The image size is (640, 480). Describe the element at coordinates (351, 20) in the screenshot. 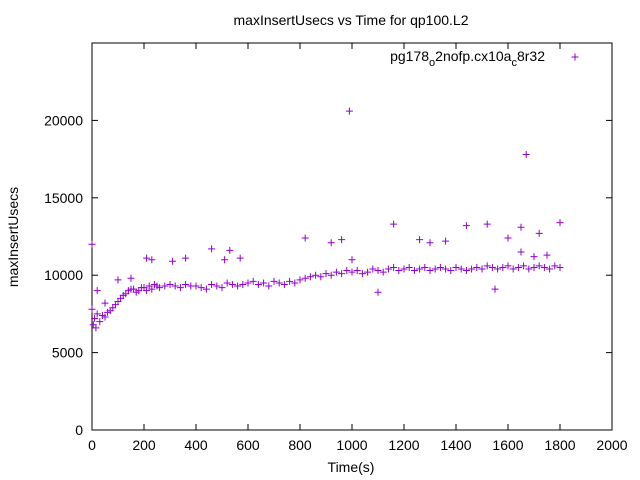

I see `chart-title: maxInsertUsecs vs Time for qp100.L2` at that location.